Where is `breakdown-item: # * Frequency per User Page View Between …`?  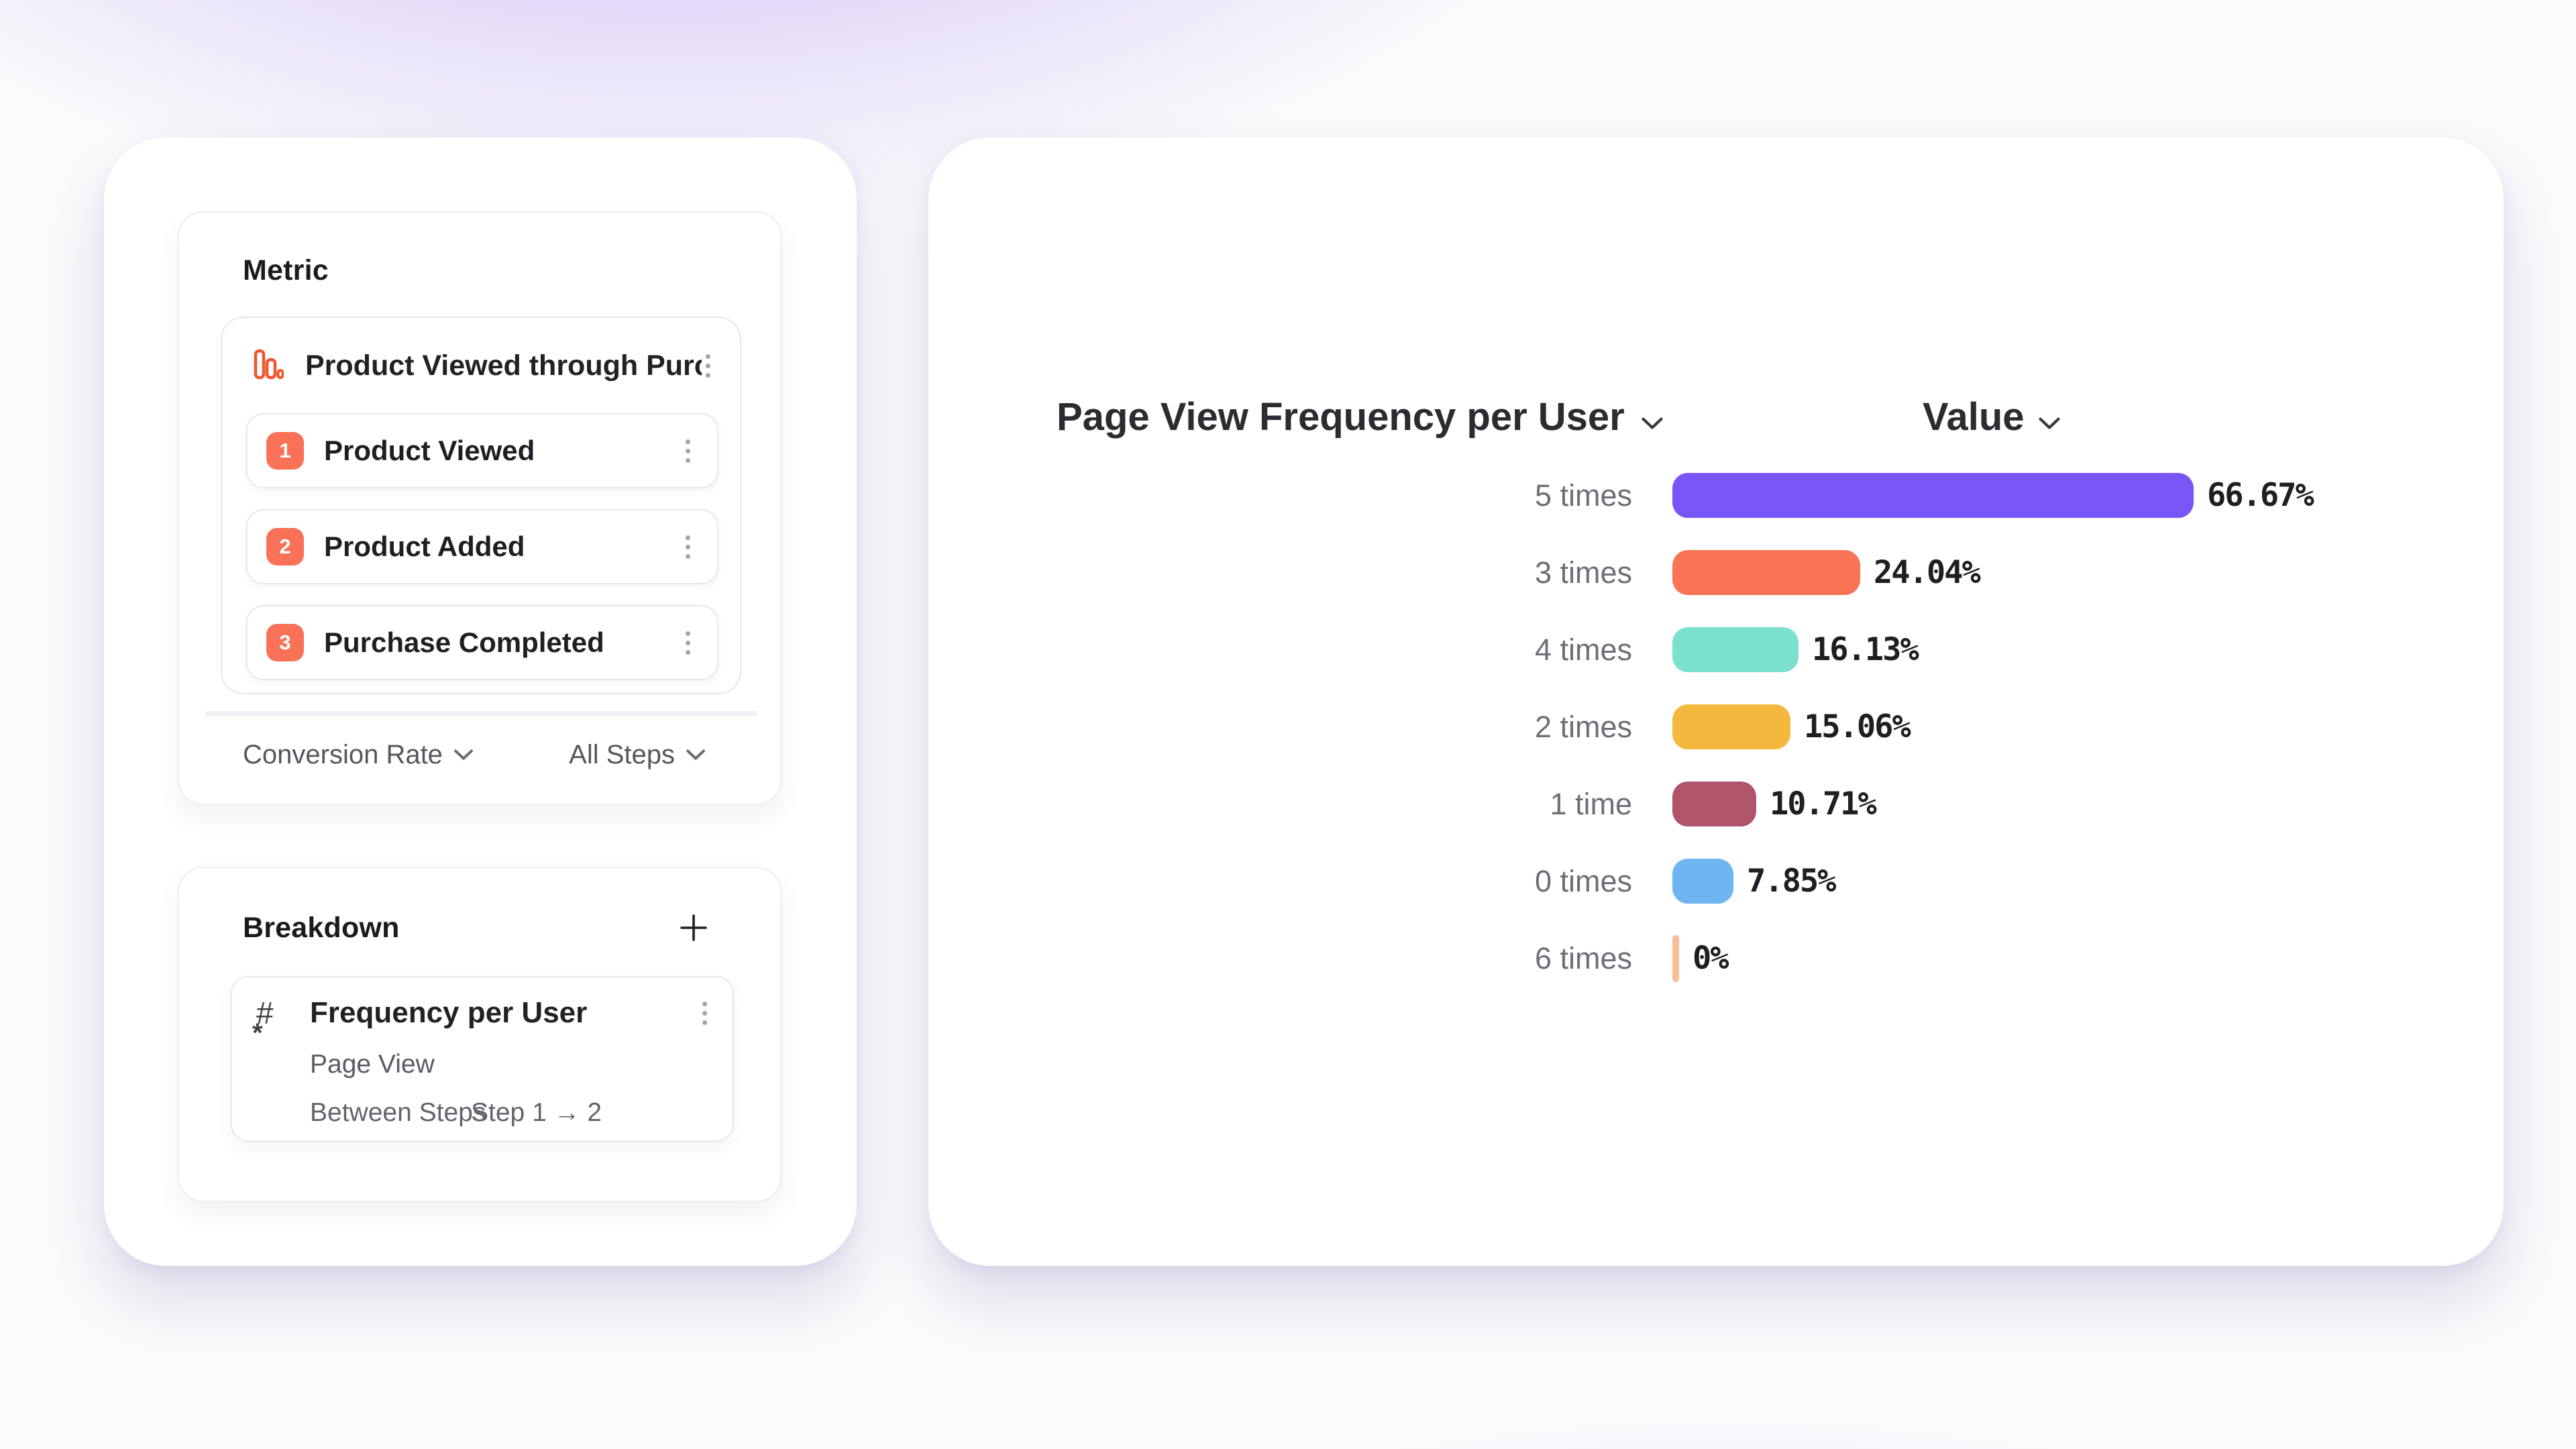
breakdown-item: # * Frequency per User Page View Between … is located at coordinates (482, 1059).